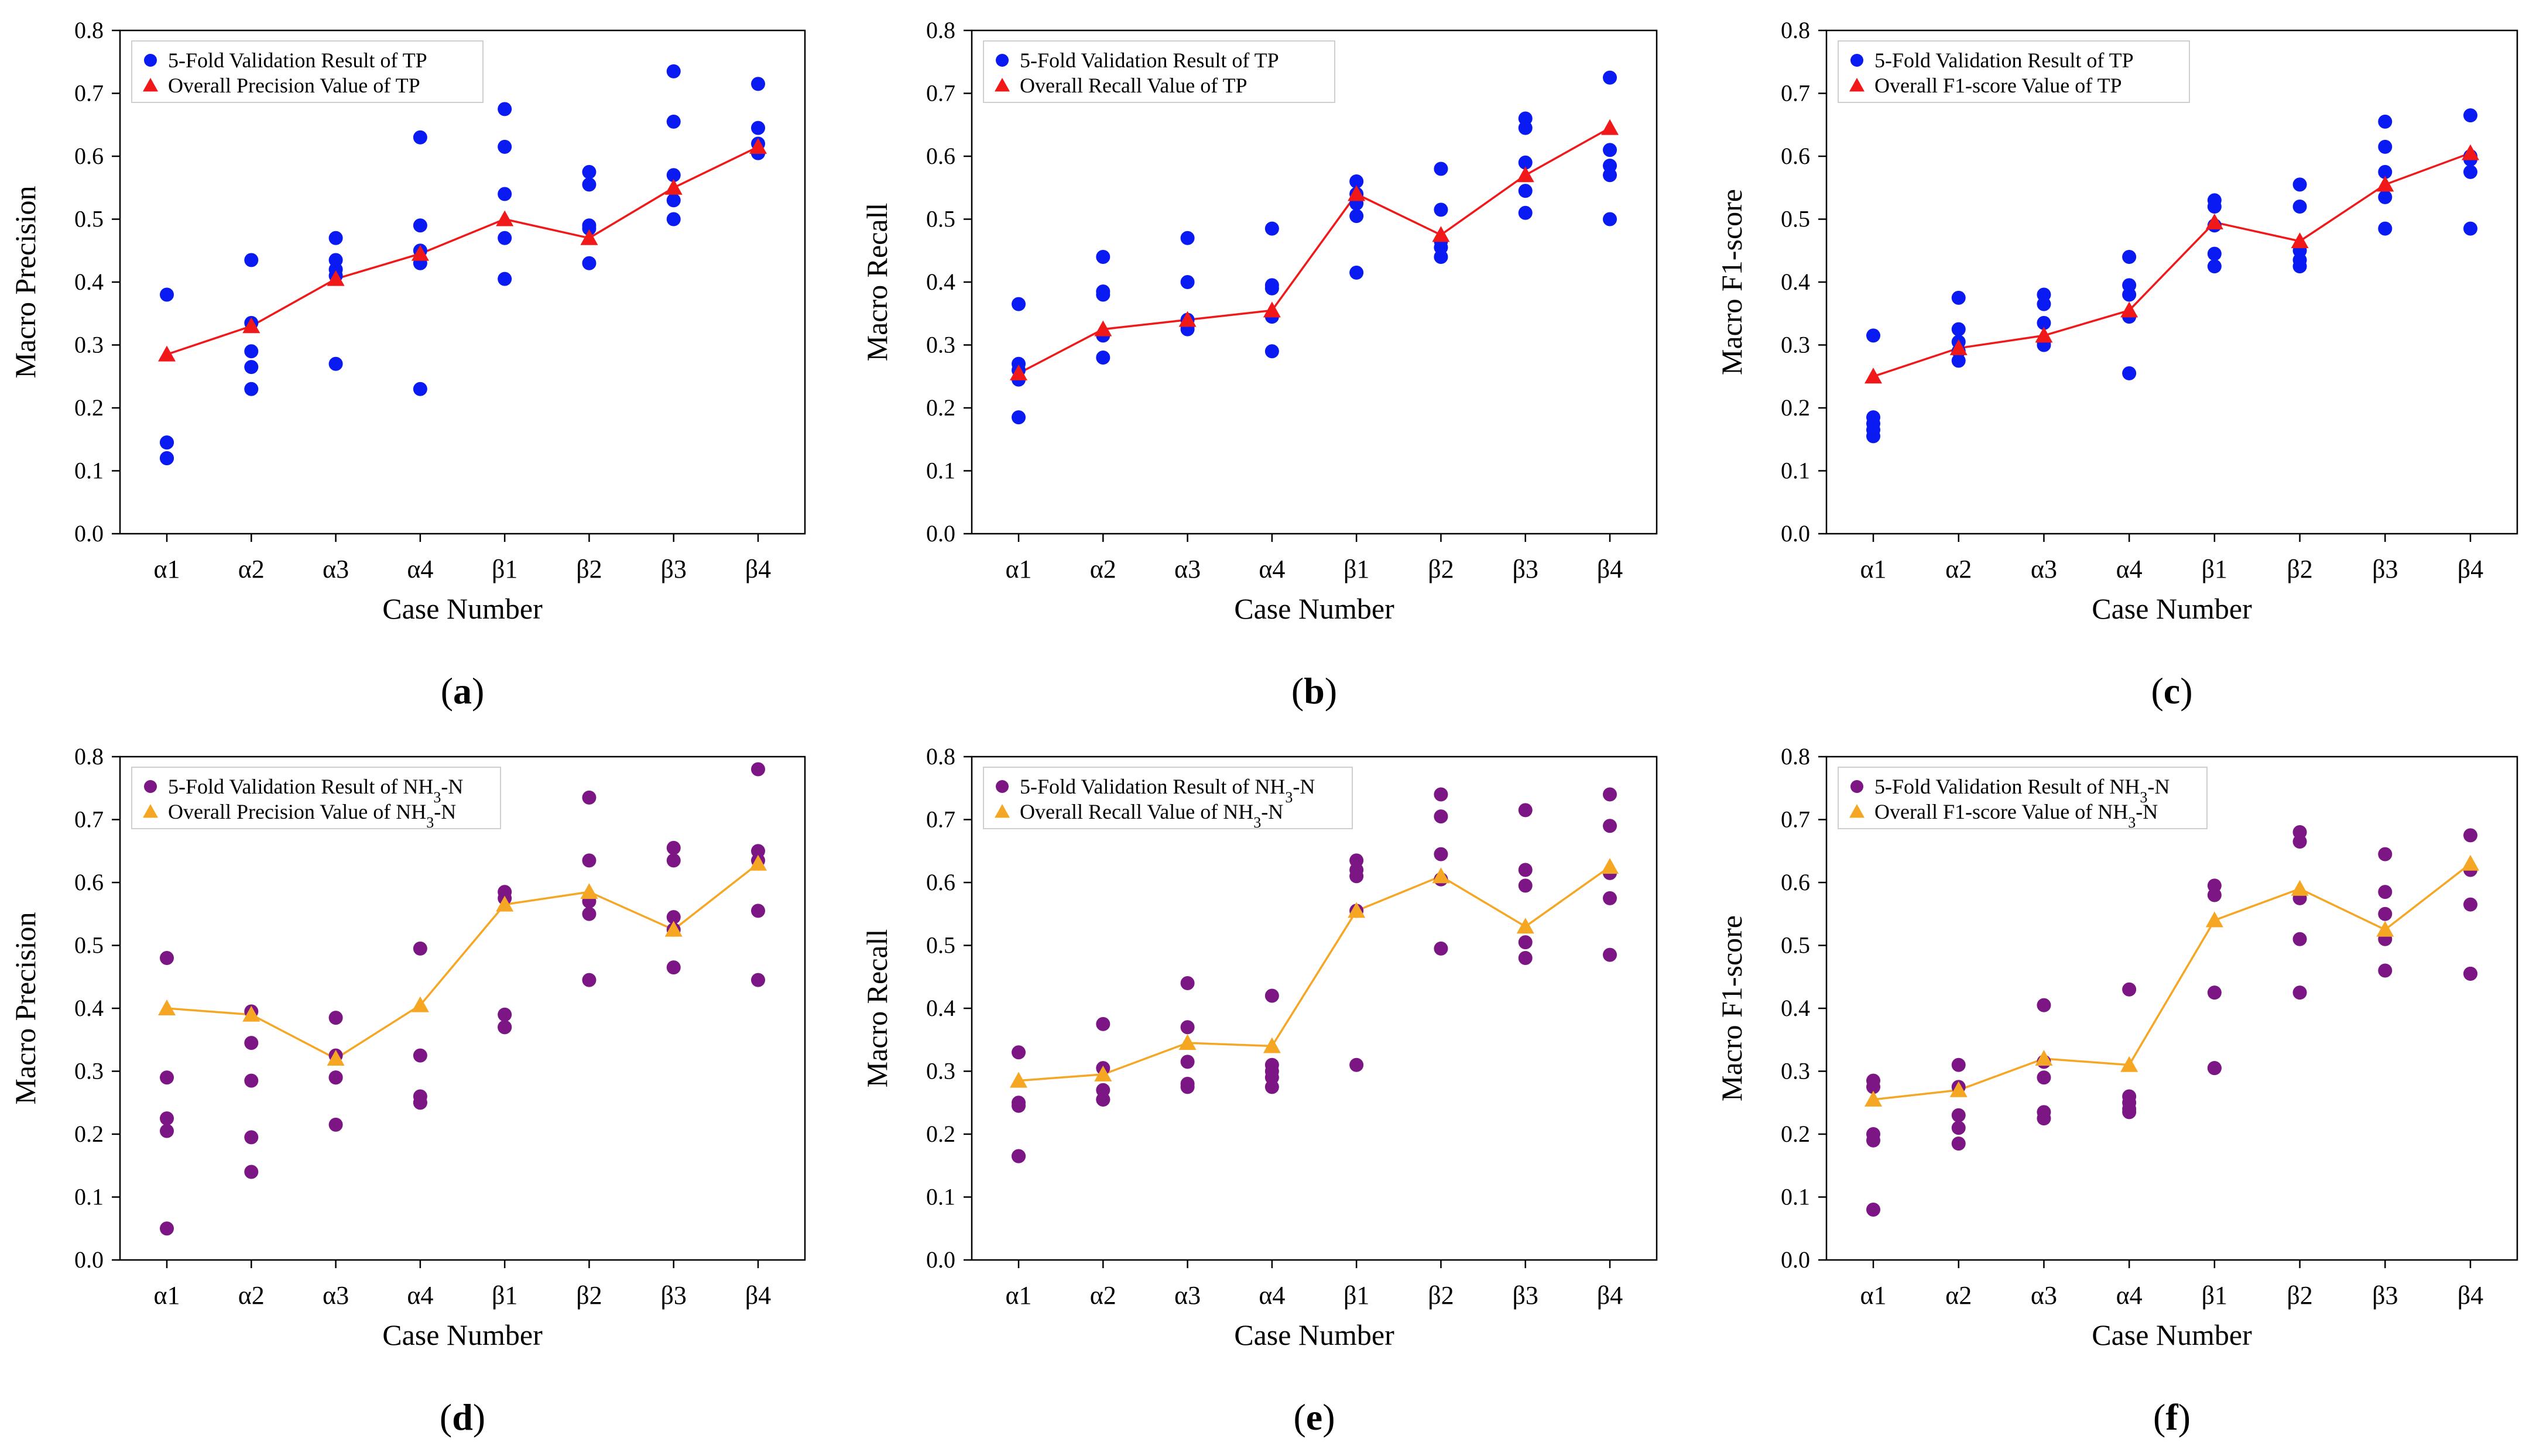  Describe the element at coordinates (1003, 811) in the screenshot. I see `legend-line-swatch` at that location.